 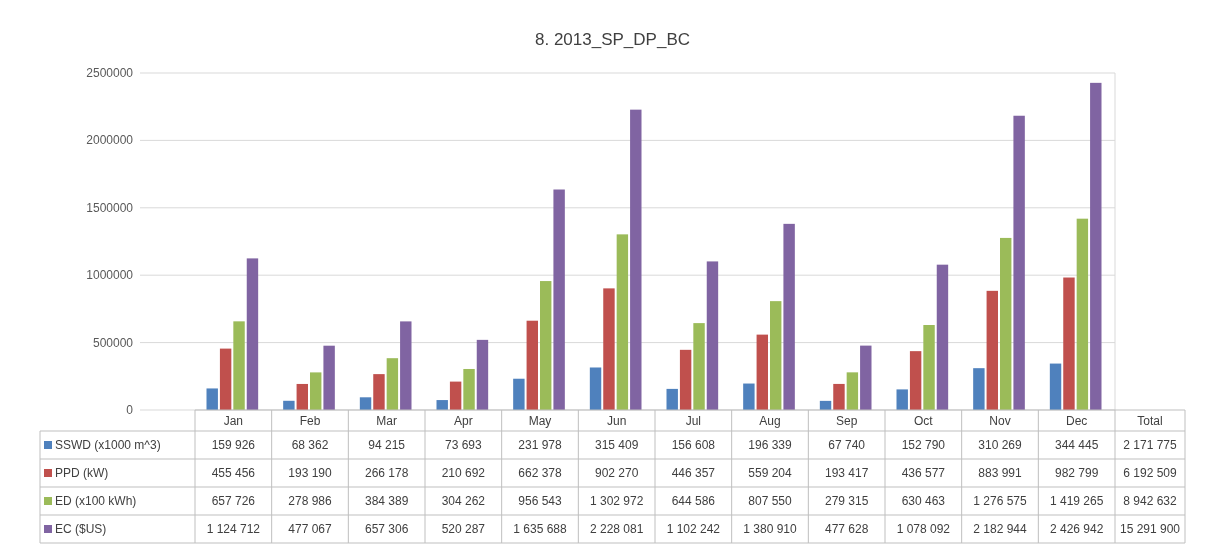 I want to click on data-label: 2 182 944, so click(x=1000, y=529).